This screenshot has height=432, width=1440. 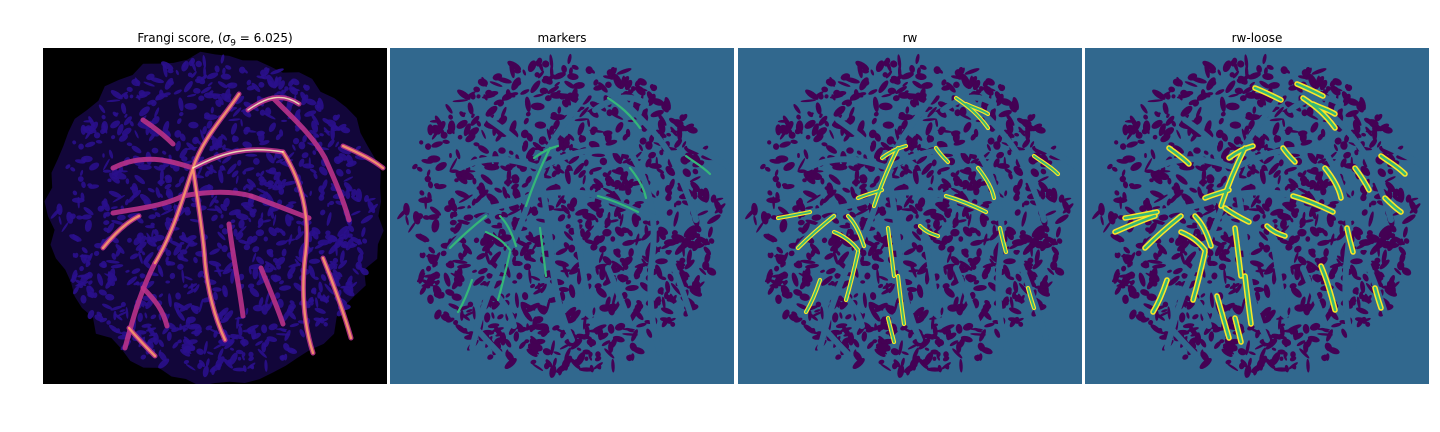 What do you see at coordinates (910, 38) in the screenshot?
I see `rw-title: rw` at bounding box center [910, 38].